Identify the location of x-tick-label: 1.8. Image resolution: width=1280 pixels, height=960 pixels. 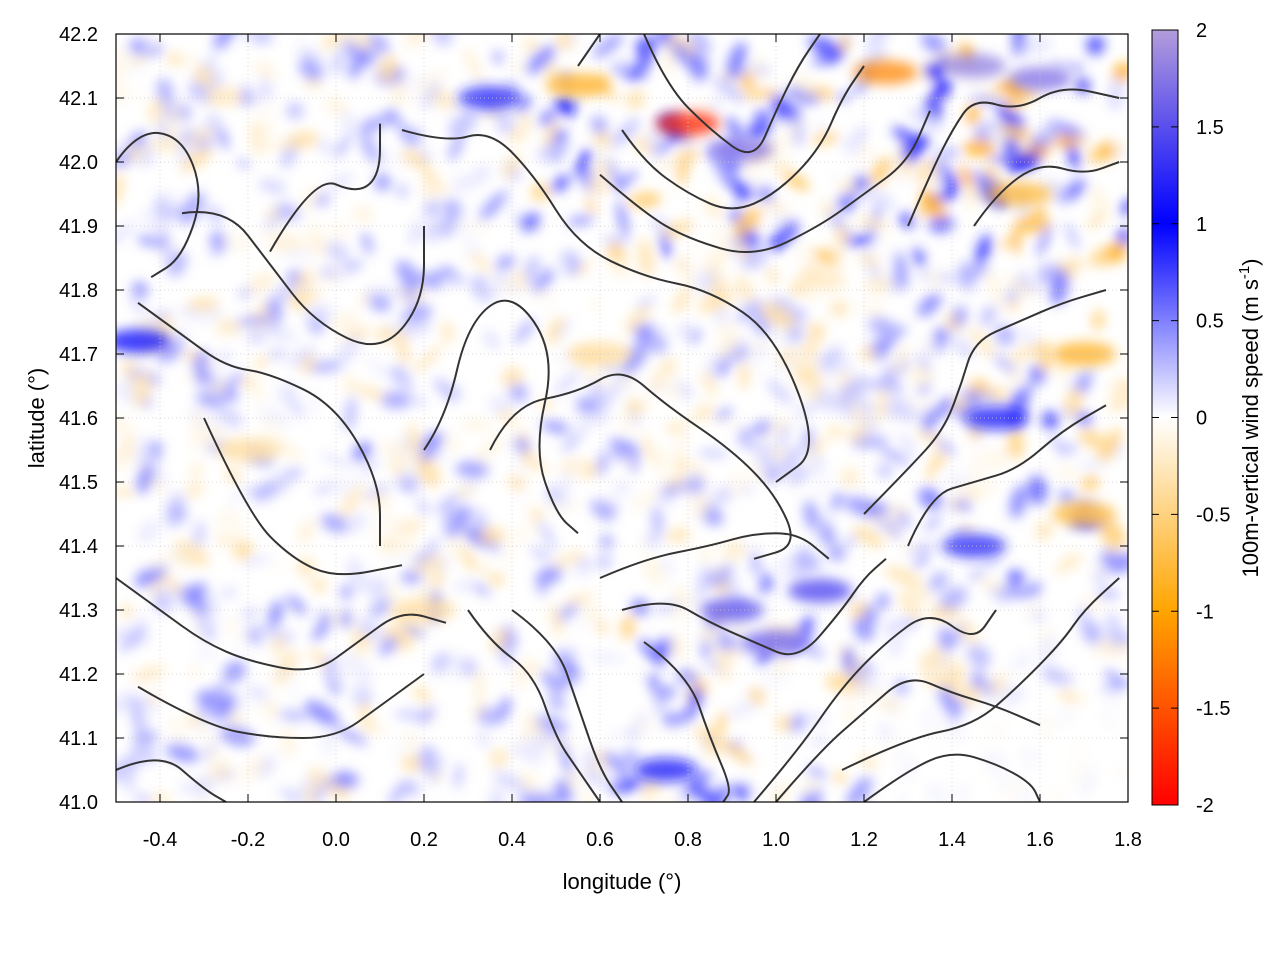
(1128, 840).